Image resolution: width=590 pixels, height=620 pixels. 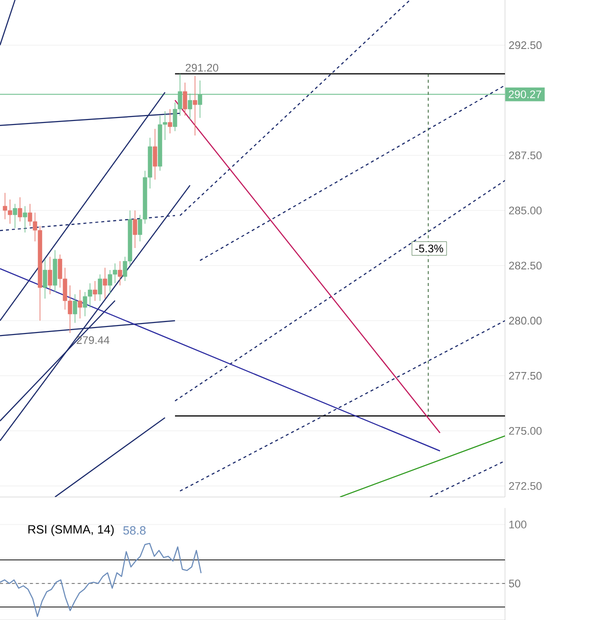 What do you see at coordinates (517, 524) in the screenshot?
I see `y-tick-label: 100` at bounding box center [517, 524].